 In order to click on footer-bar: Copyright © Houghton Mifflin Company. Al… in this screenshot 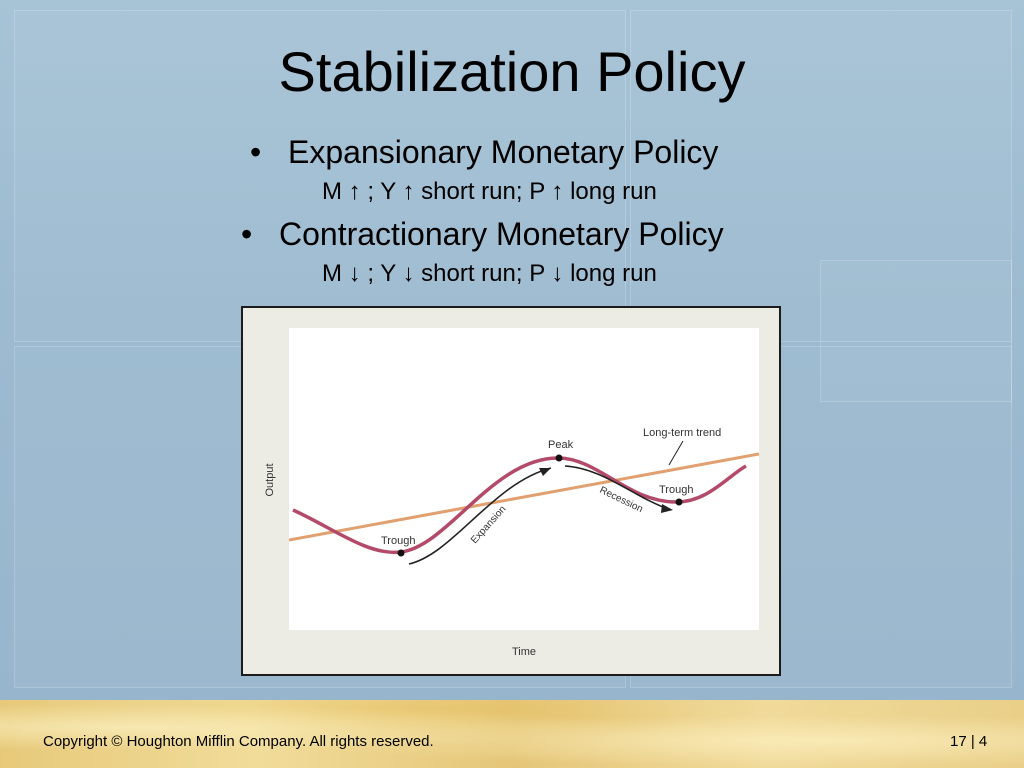, I will do `click(512, 734)`.